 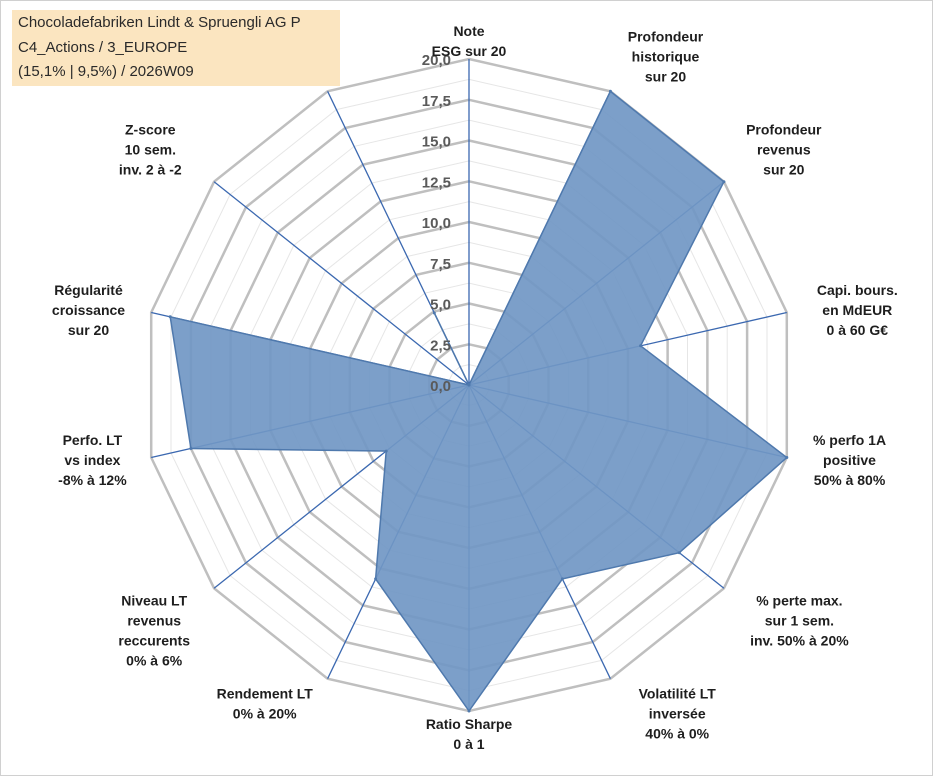 I want to click on axis-label-line: -8% à 12%, so click(x=92, y=480).